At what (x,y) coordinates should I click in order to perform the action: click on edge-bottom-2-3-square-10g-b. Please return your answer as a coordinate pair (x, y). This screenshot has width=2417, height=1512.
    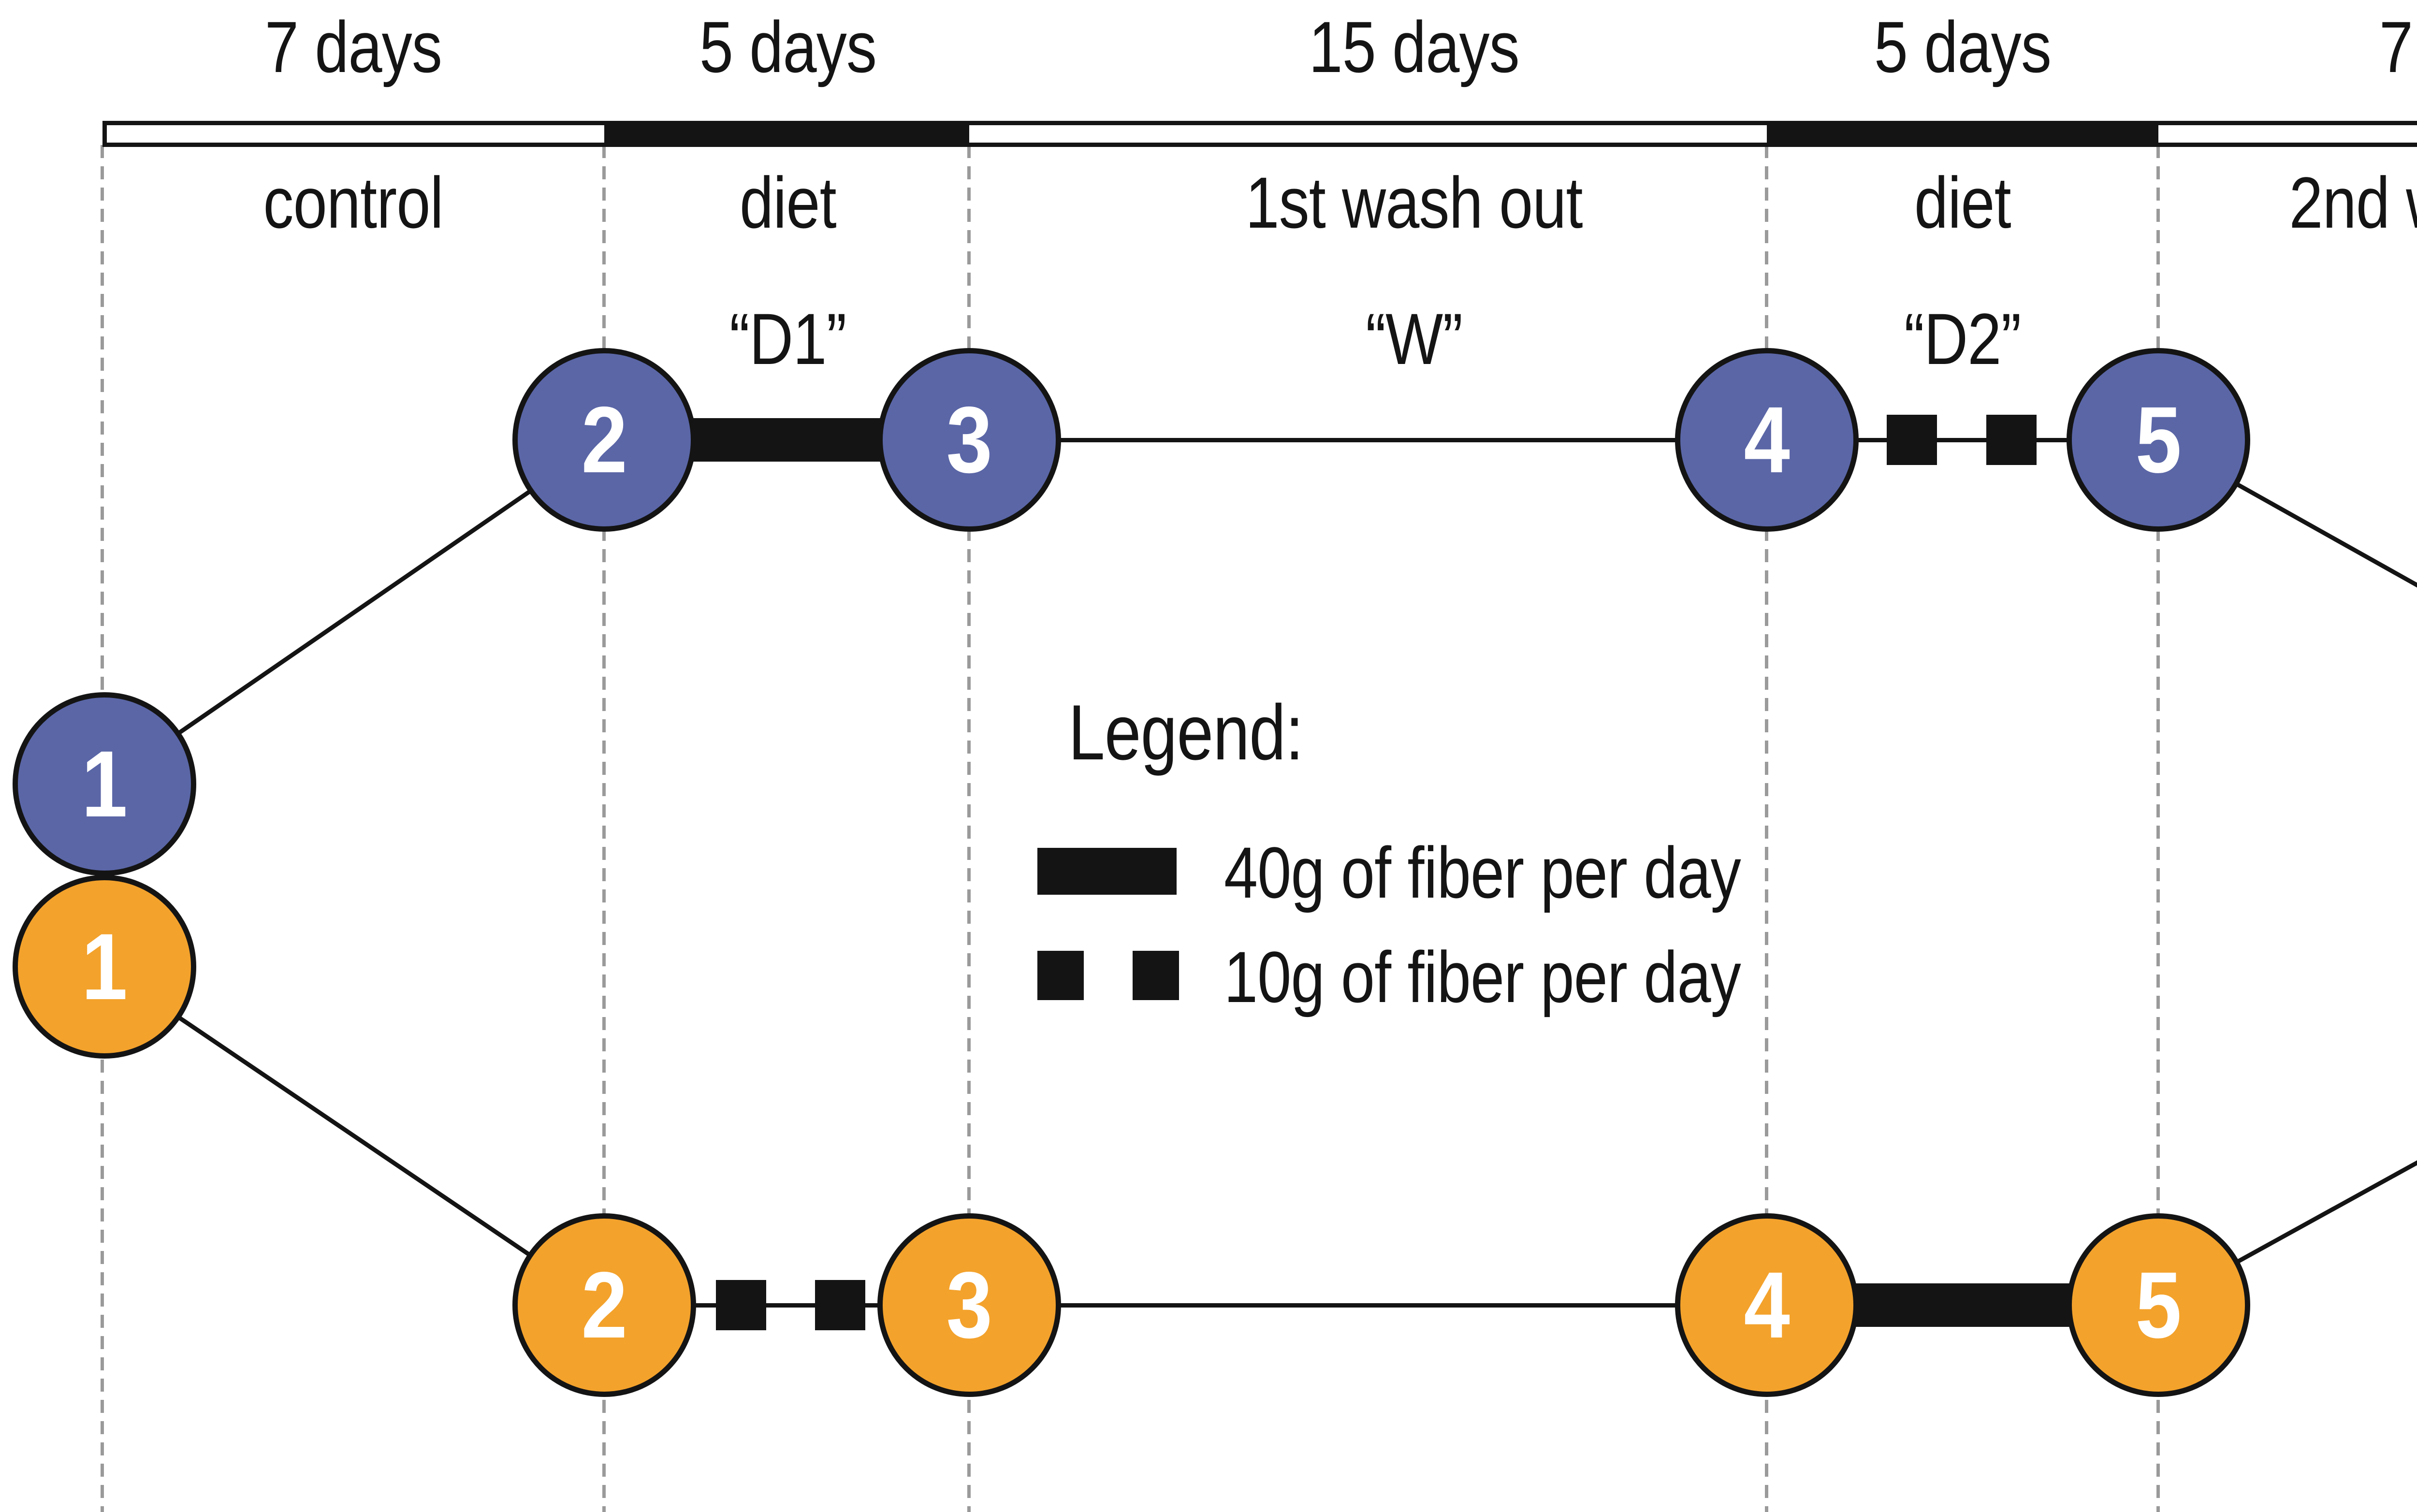
    Looking at the image, I should click on (840, 1305).